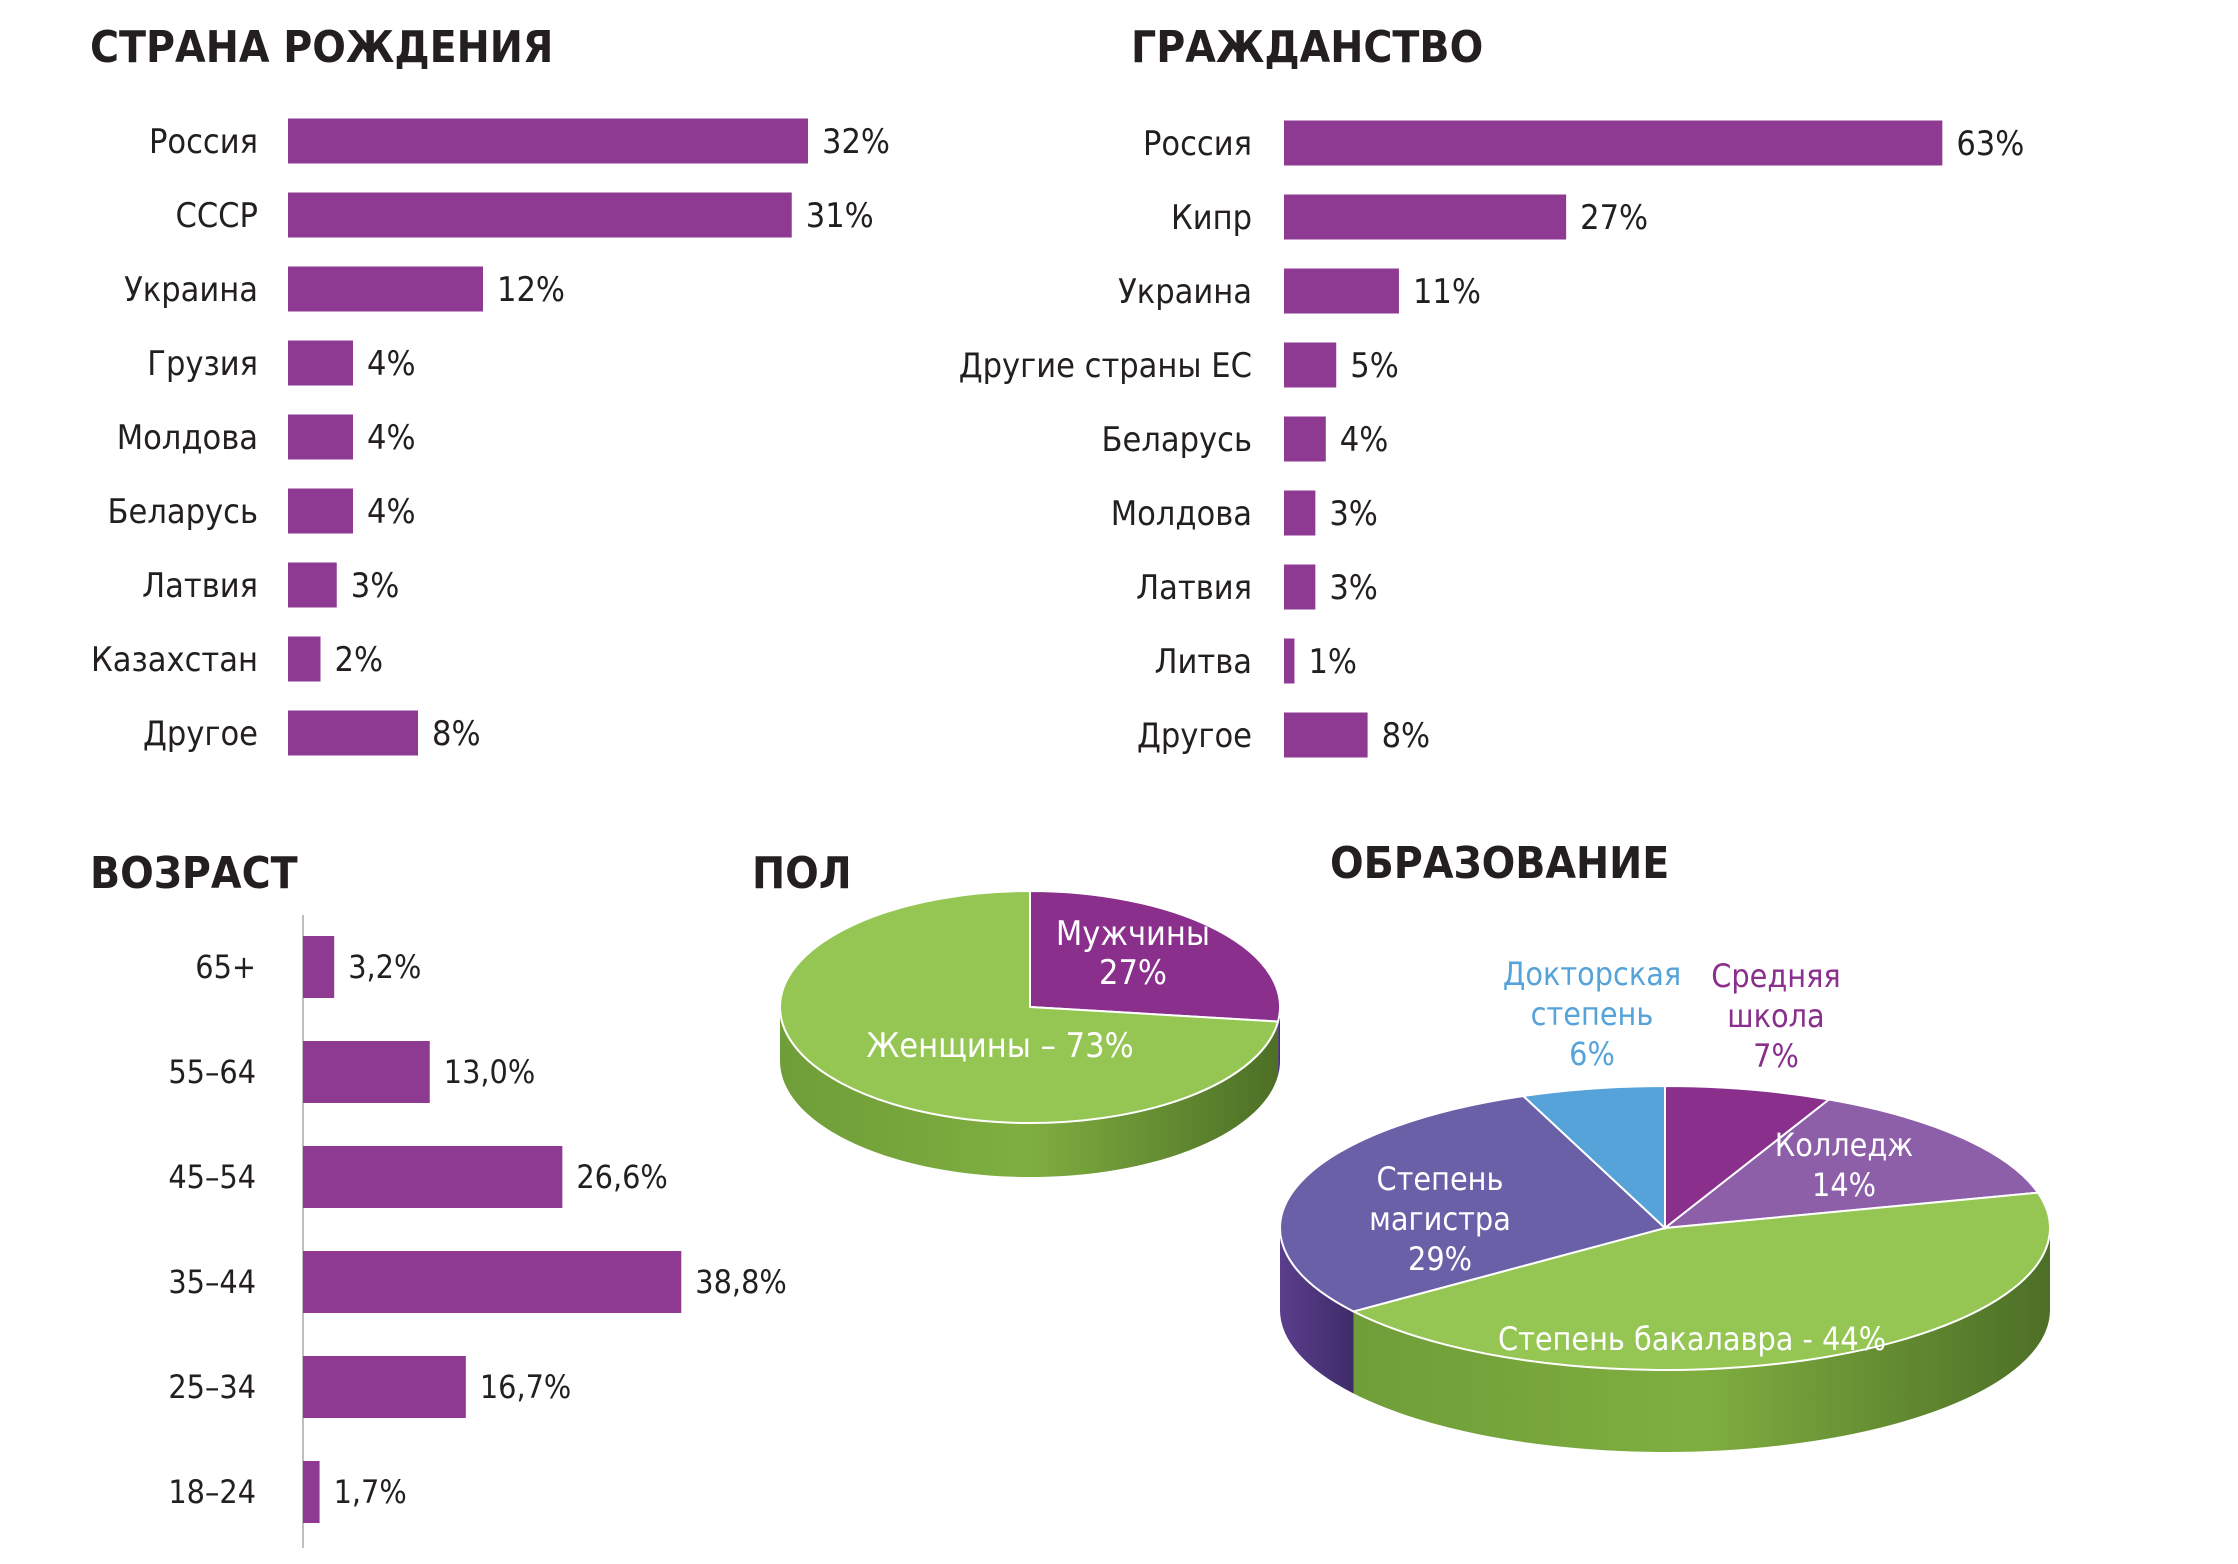 This screenshot has width=2238, height=1564. I want to click on education-master-label: Степень, so click(1440, 1179).